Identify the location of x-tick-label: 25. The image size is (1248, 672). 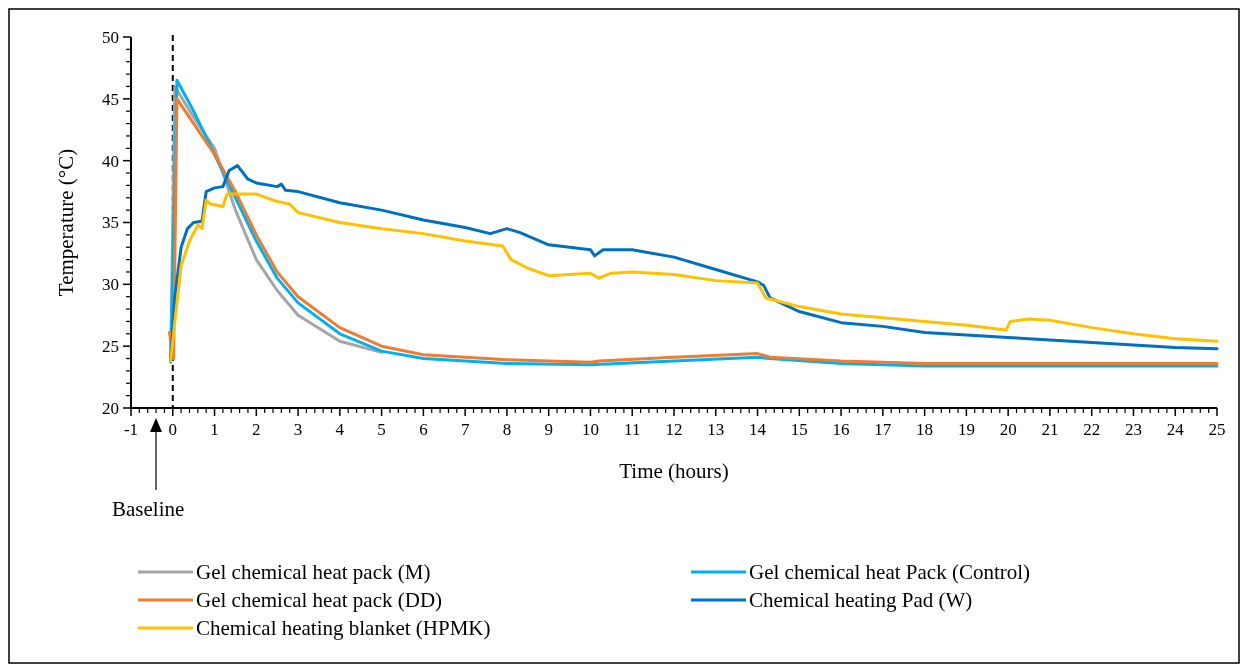
(1217, 429).